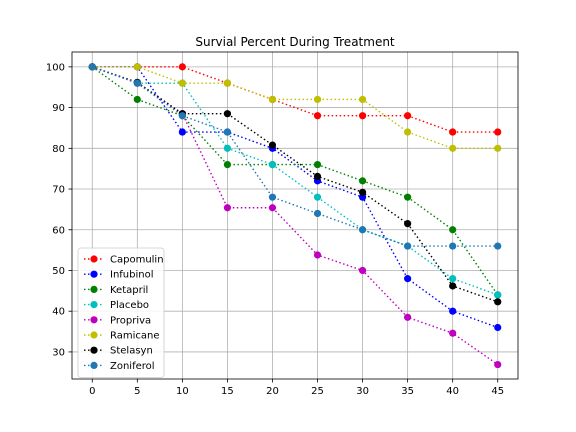  I want to click on y-tick-label: 60, so click(58, 230).